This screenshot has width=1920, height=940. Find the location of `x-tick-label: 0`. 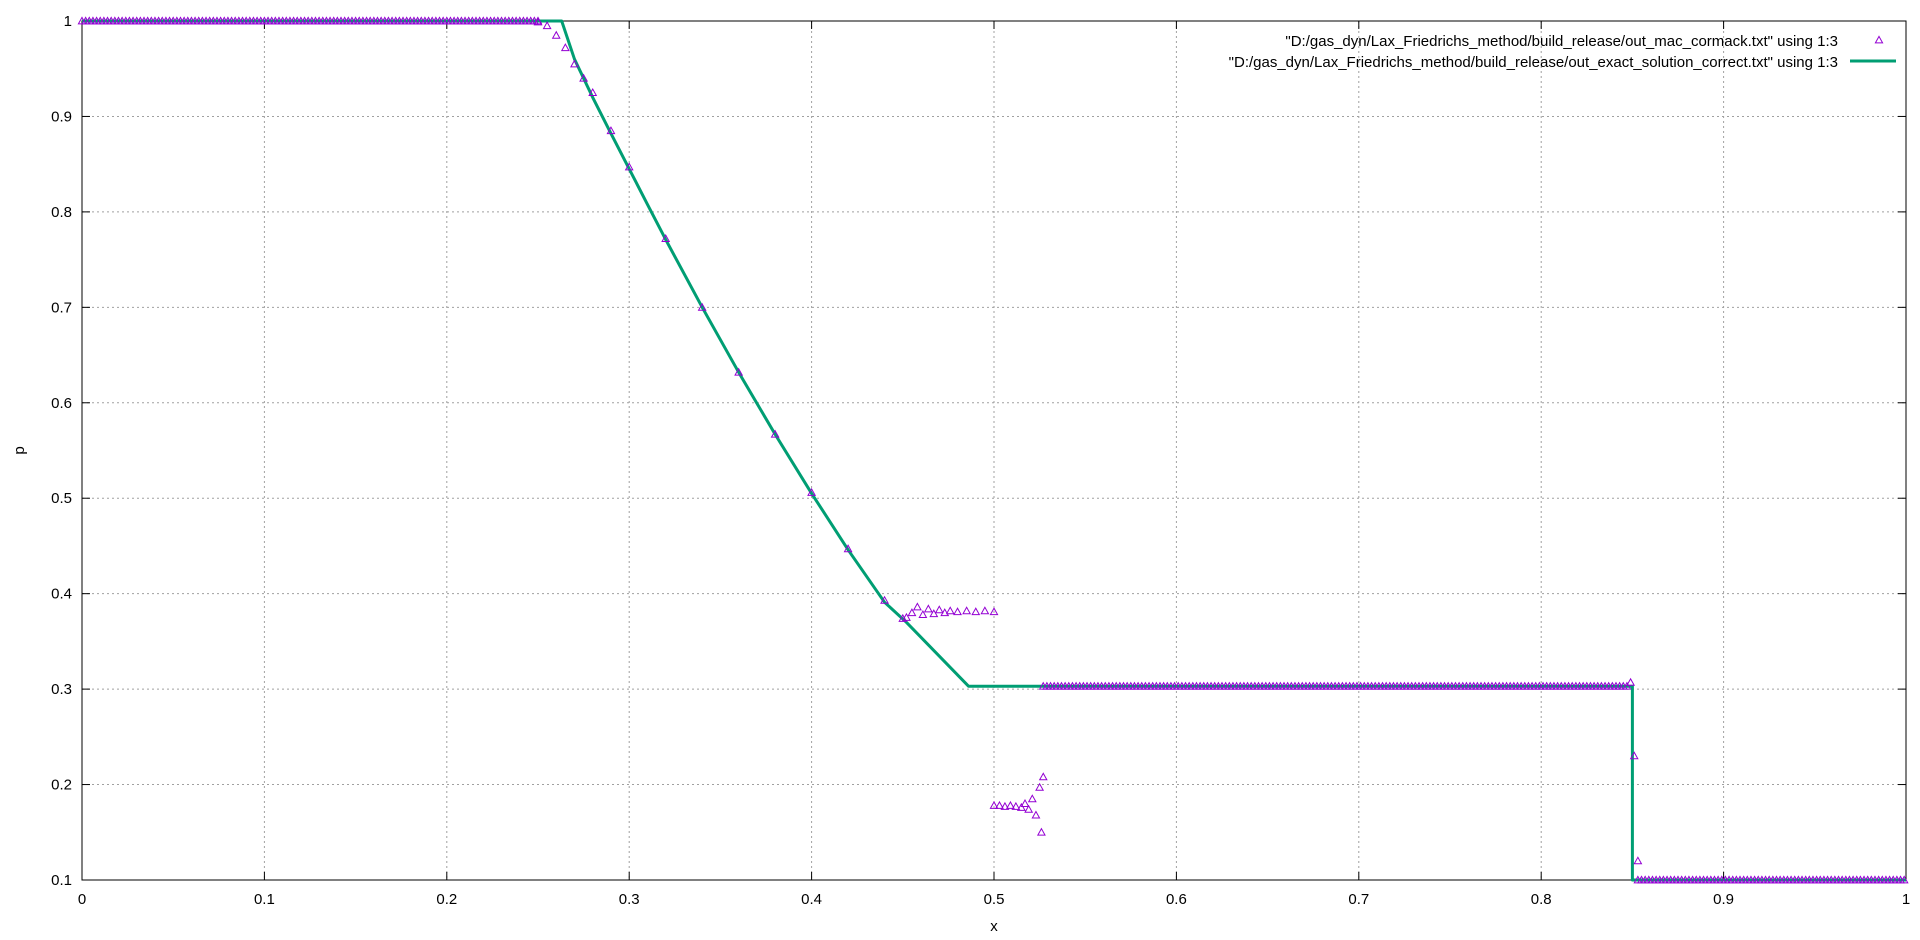

x-tick-label: 0 is located at coordinates (82, 899).